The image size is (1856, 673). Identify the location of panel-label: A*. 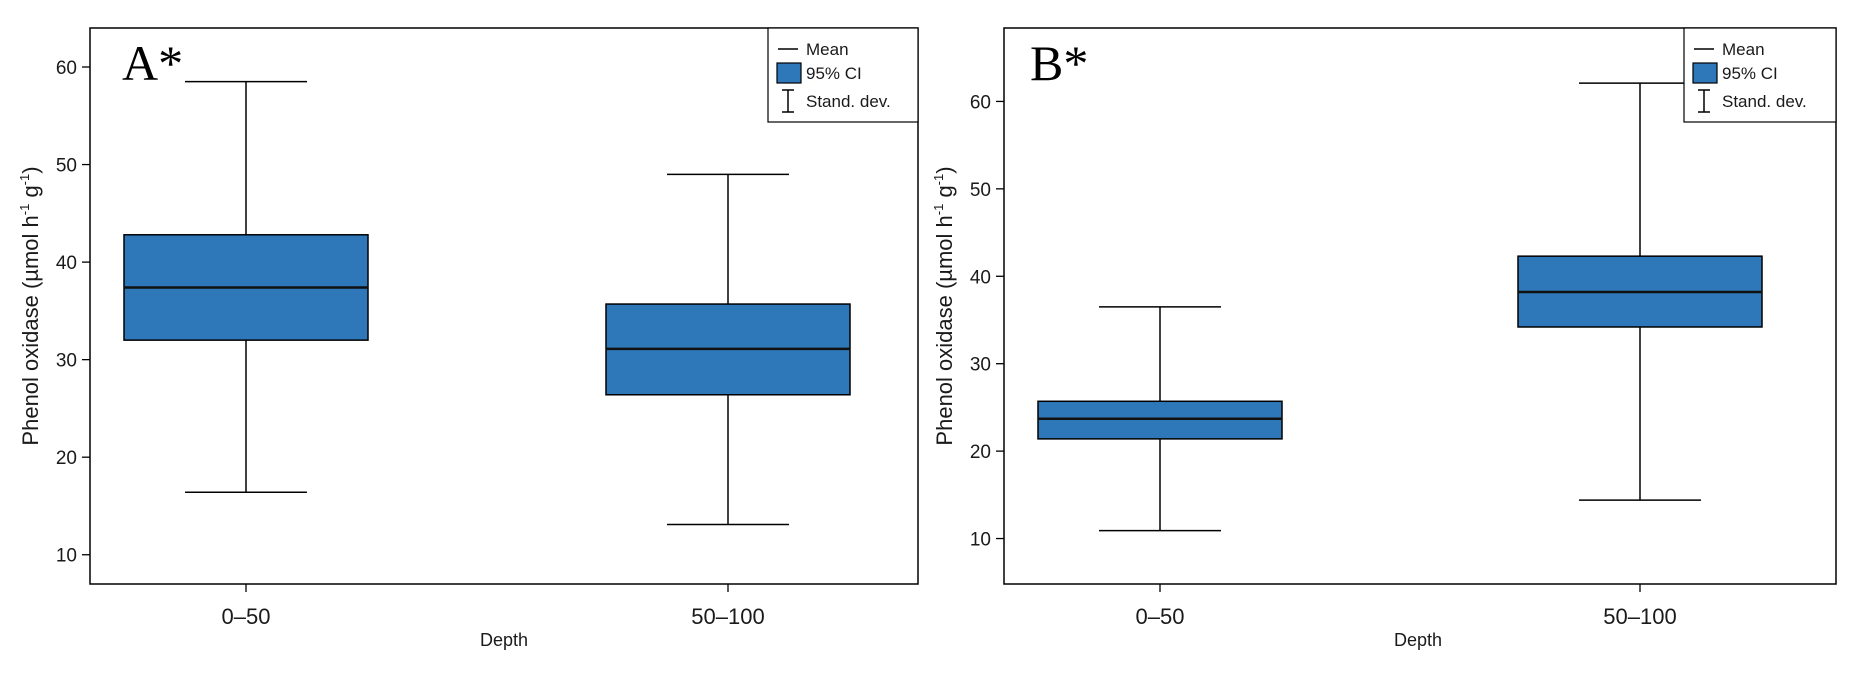
(152, 63).